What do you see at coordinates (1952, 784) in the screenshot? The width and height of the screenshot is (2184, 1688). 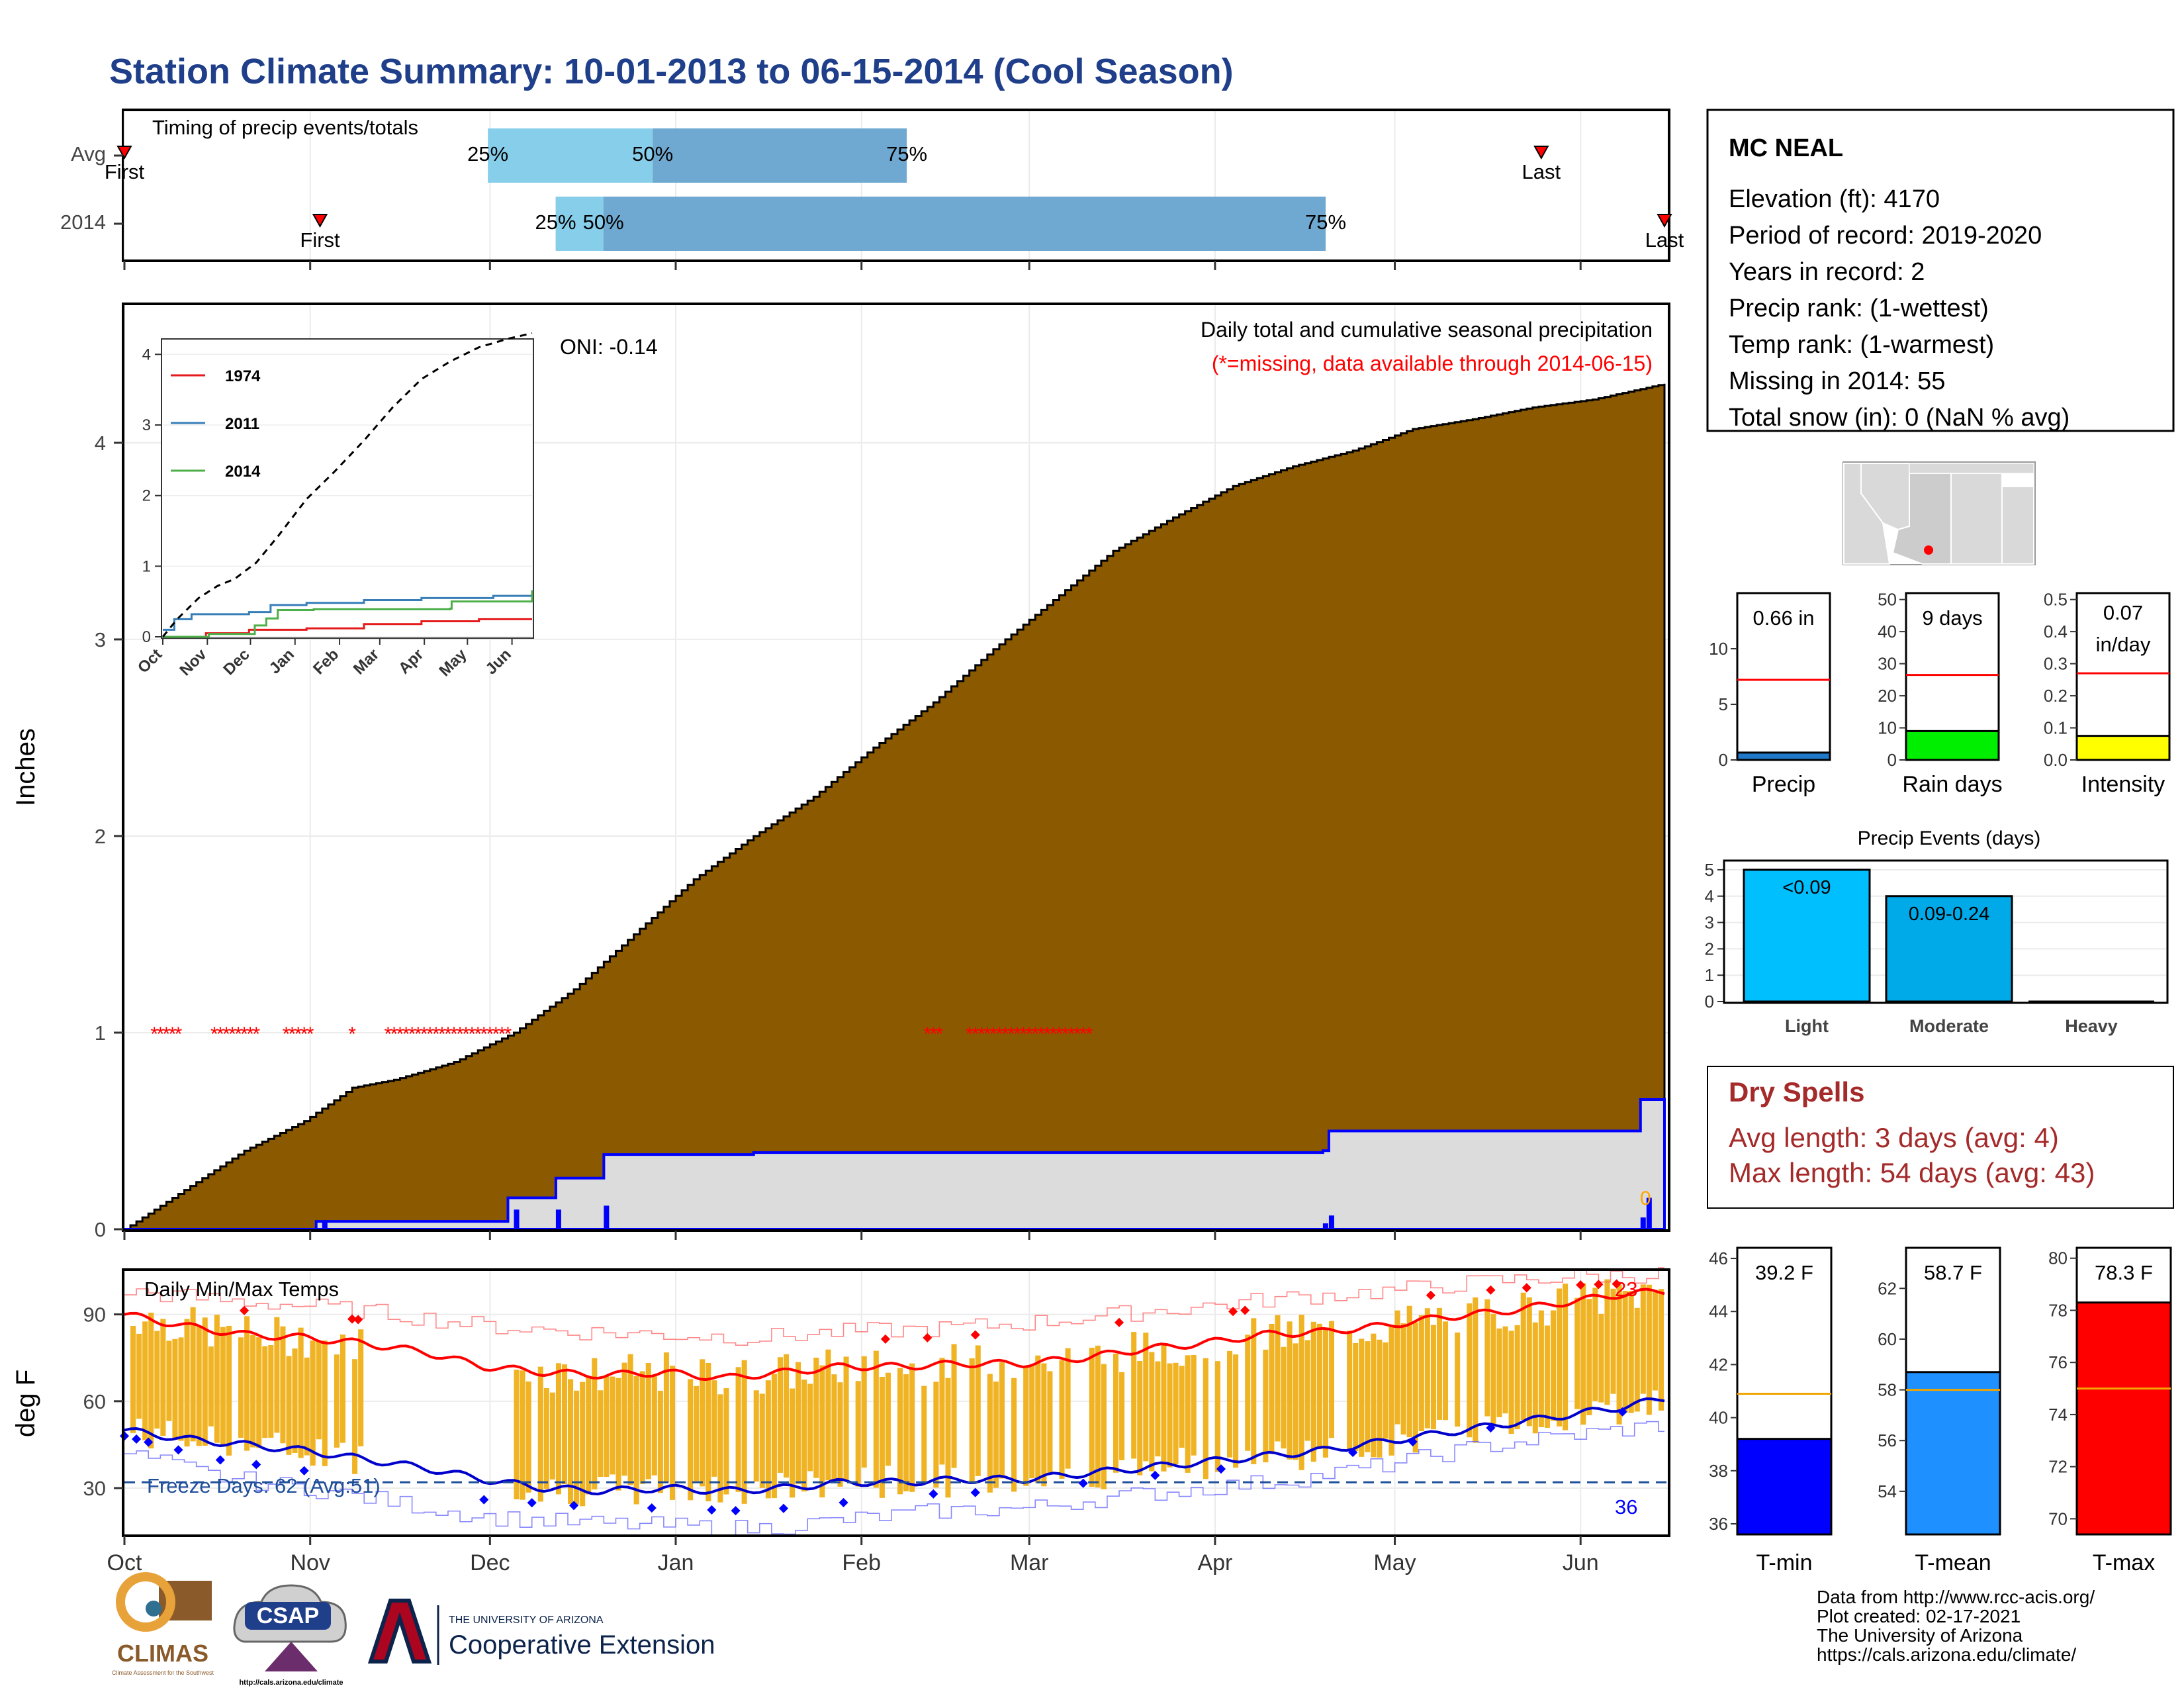 I see `gauge-axis-label: Rain days` at bounding box center [1952, 784].